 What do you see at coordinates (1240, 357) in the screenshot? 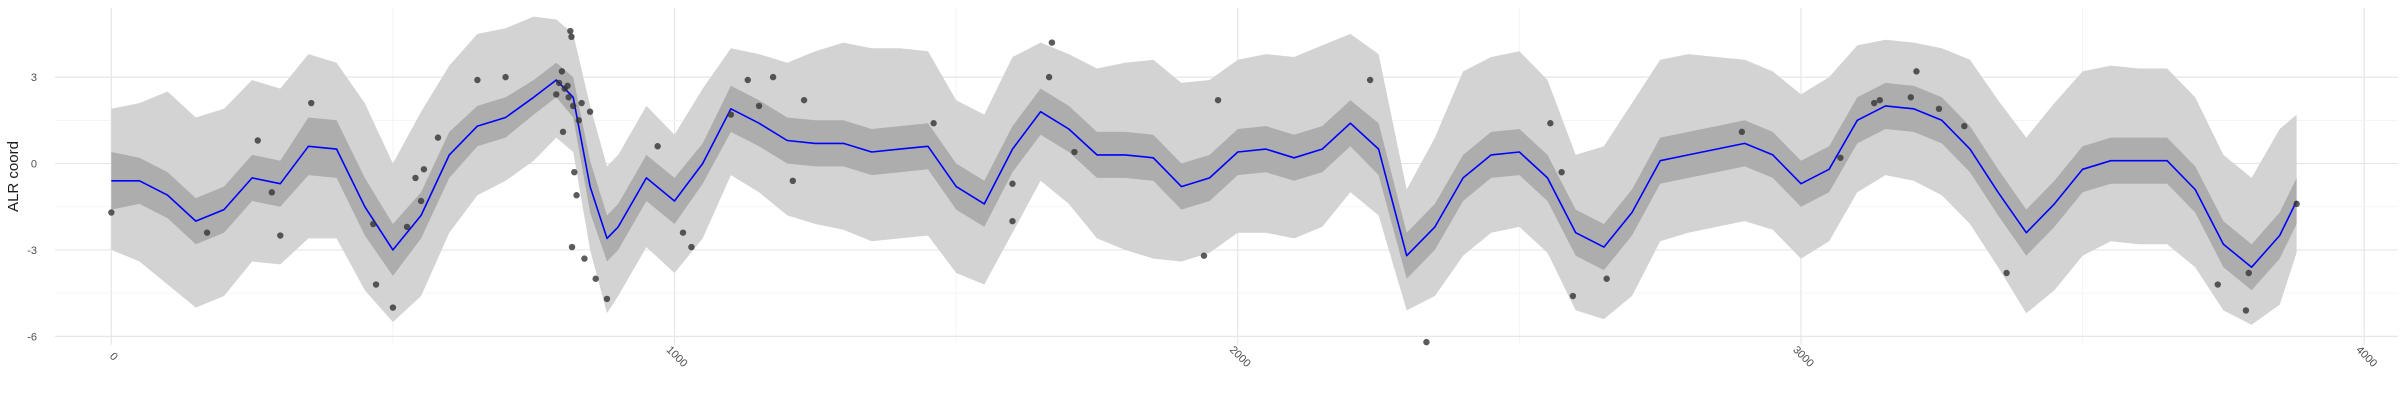
I see `x-tick-label: 2000` at bounding box center [1240, 357].